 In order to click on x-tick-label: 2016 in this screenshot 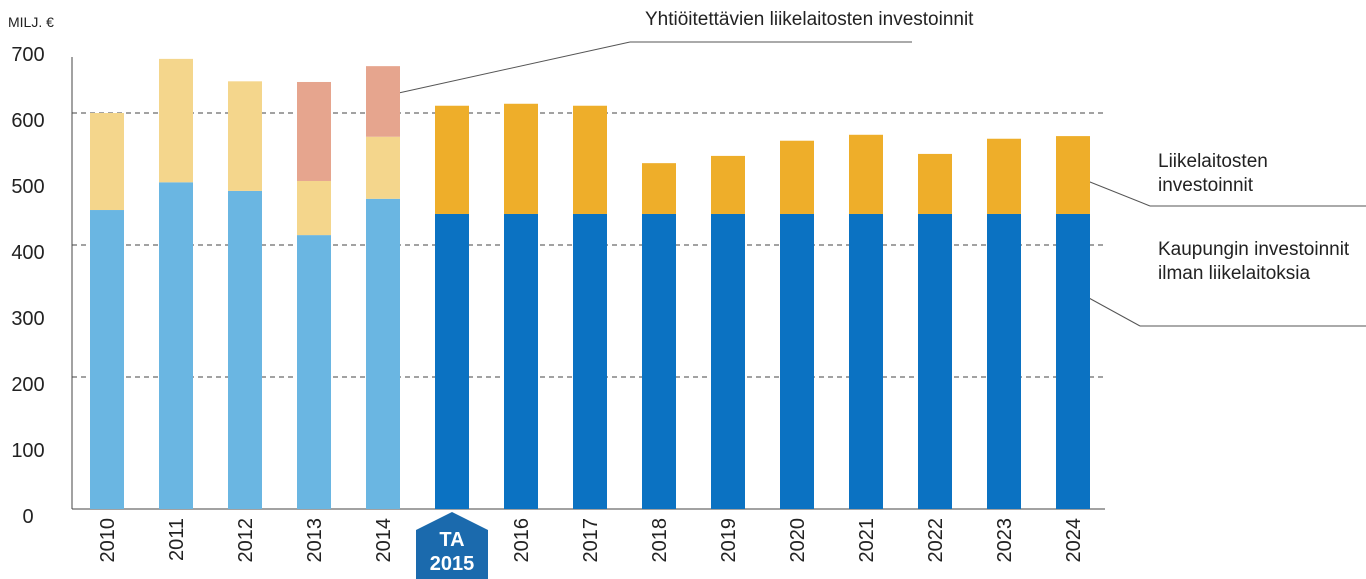, I will do `click(522, 540)`.